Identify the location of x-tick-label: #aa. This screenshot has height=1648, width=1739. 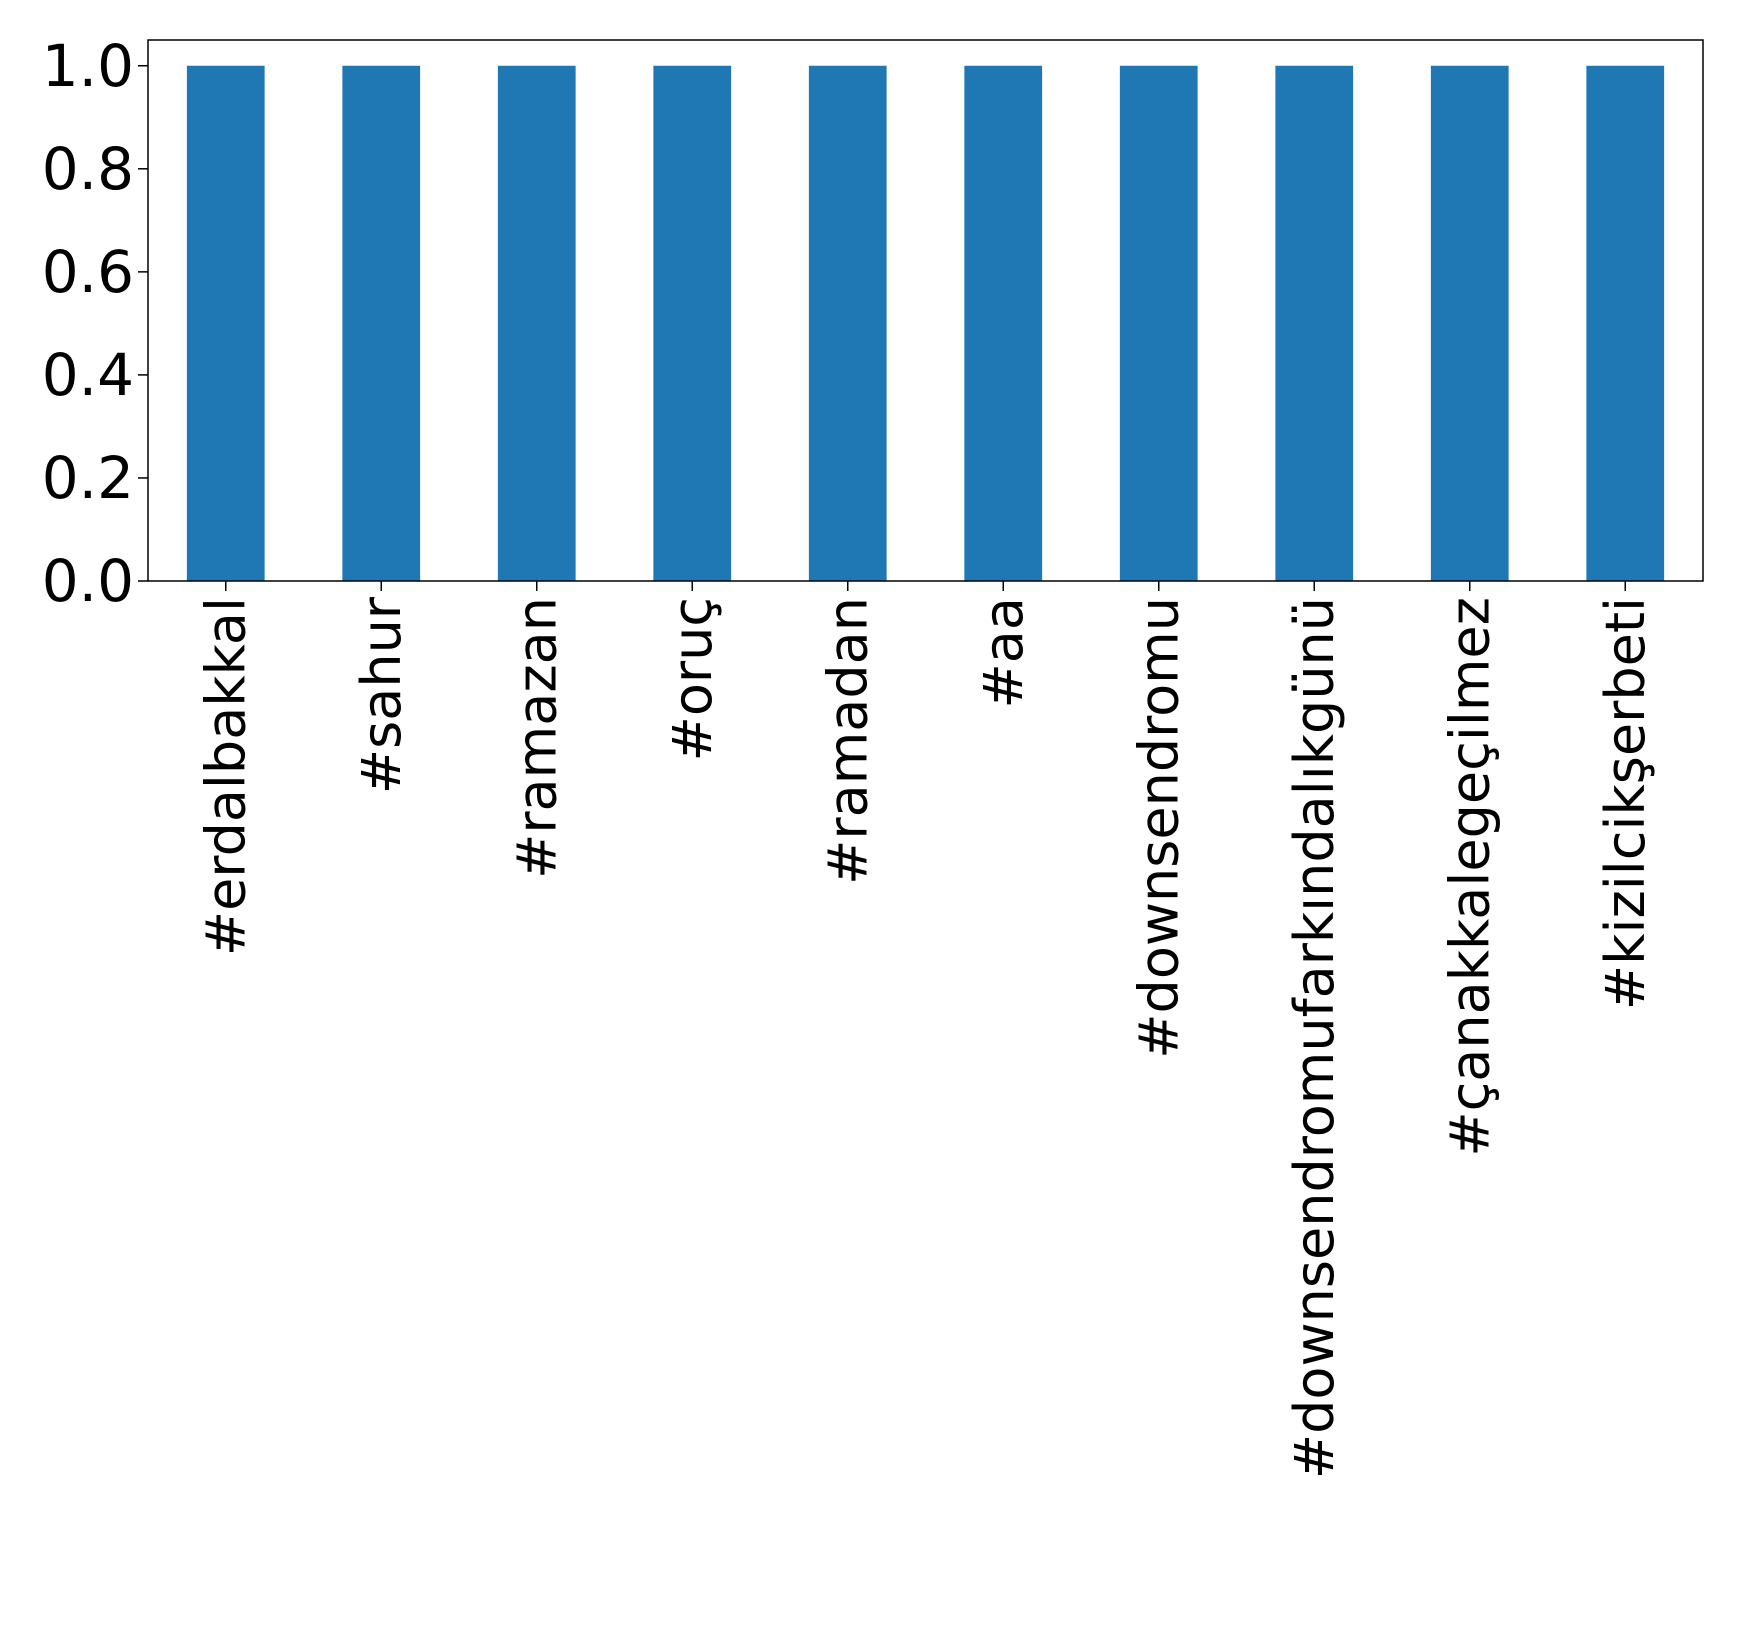
(1003, 652).